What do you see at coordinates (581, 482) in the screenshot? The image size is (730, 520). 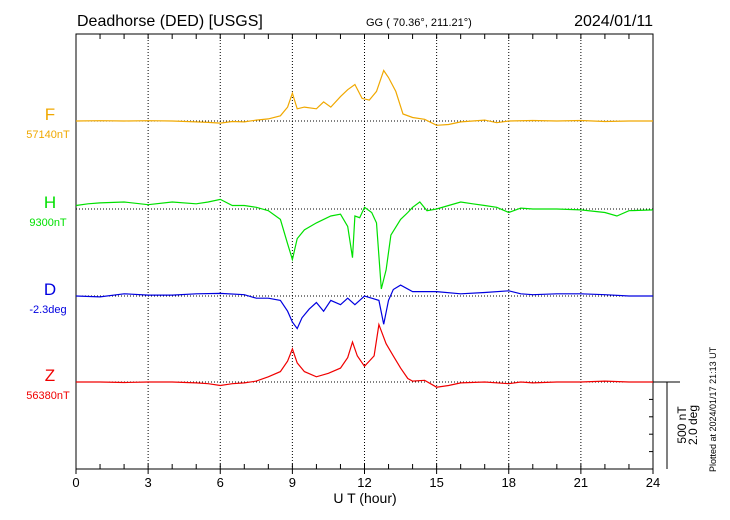 I see `x-tick-label: 21` at bounding box center [581, 482].